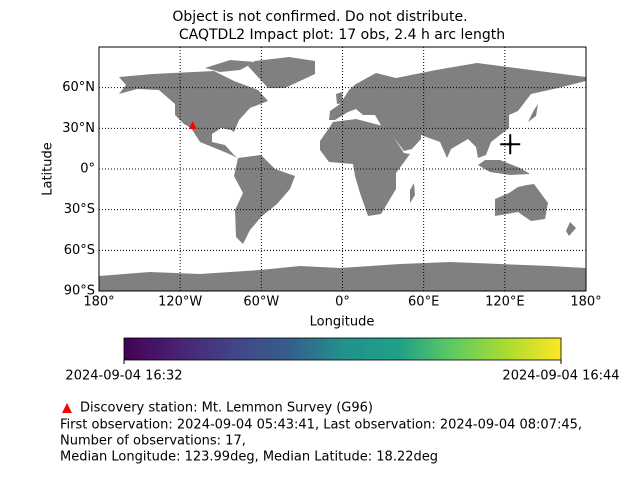  Describe the element at coordinates (560, 376) in the screenshot. I see `colorbar-label: 2024-09-04 16:44` at that location.